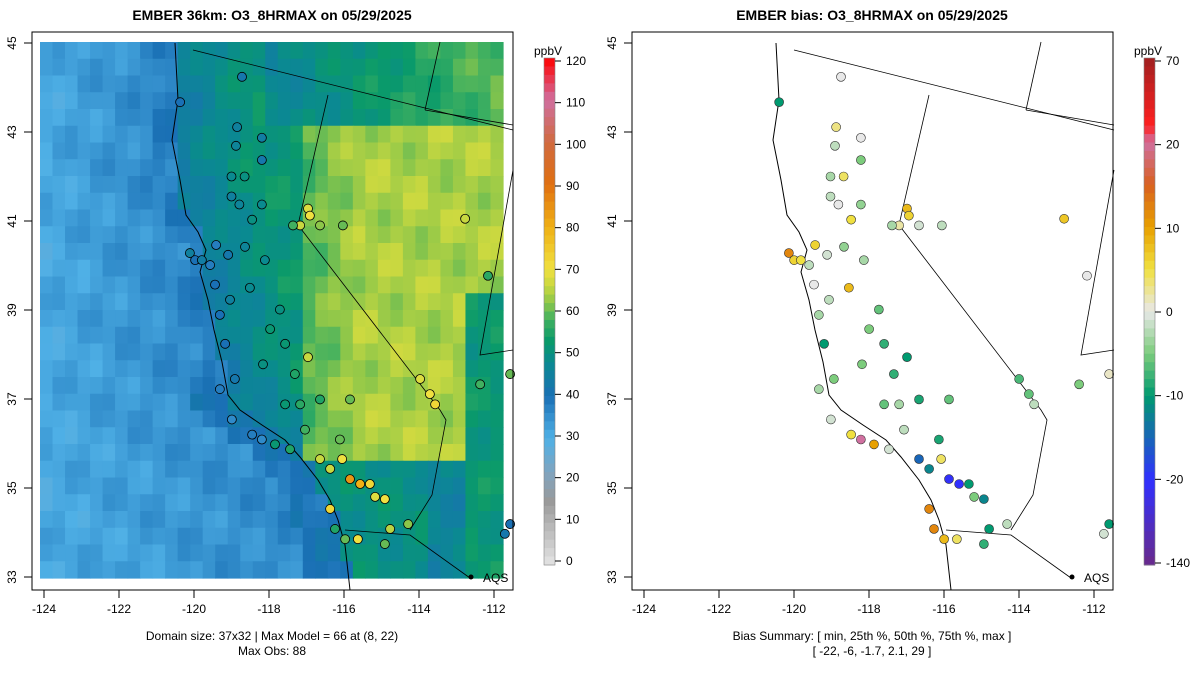 The image size is (1200, 677). Describe the element at coordinates (372, 312) in the screenshot. I see `state-border` at that location.